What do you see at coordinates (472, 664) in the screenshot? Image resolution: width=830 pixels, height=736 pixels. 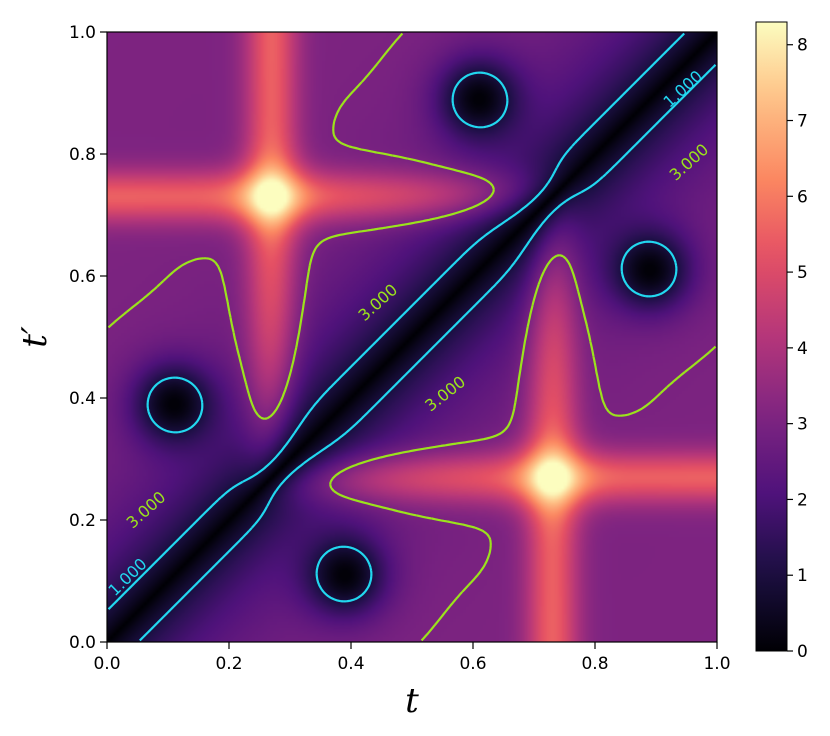 I see `x-tick-label: 0.6` at bounding box center [472, 664].